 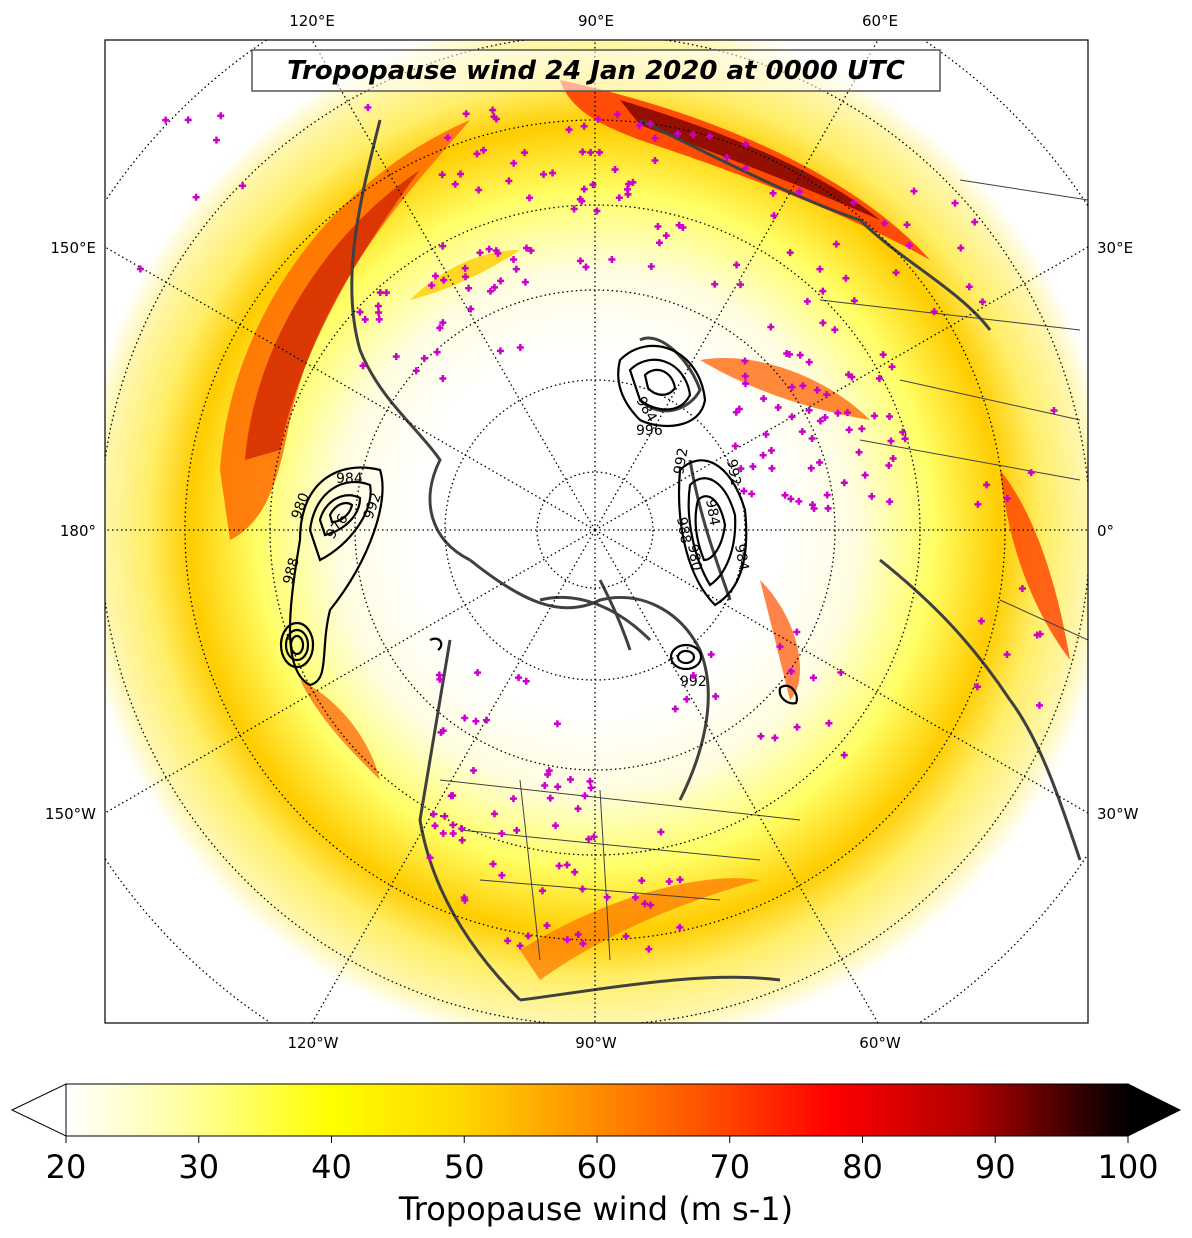 I want to click on colorbar-tick-label: 100, so click(x=1127, y=1167).